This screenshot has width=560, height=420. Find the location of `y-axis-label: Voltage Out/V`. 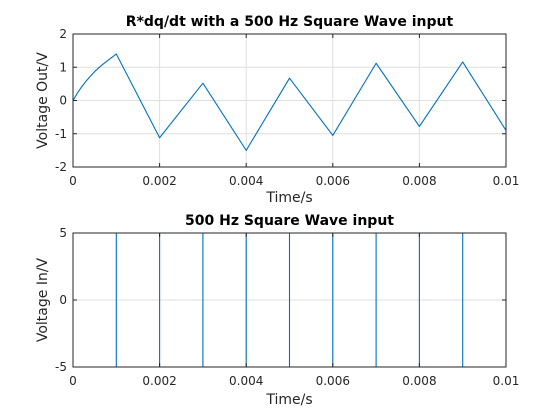

y-axis-label: Voltage Out/V is located at coordinates (43, 100).